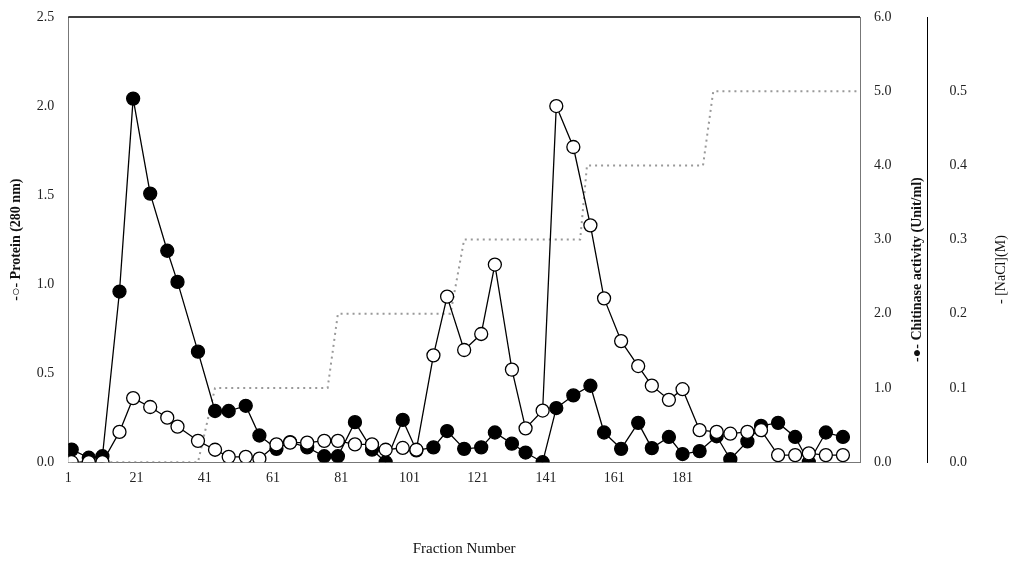 The height and width of the screenshot is (562, 1015). I want to click on y-tick-label: 1.5, so click(45, 194).